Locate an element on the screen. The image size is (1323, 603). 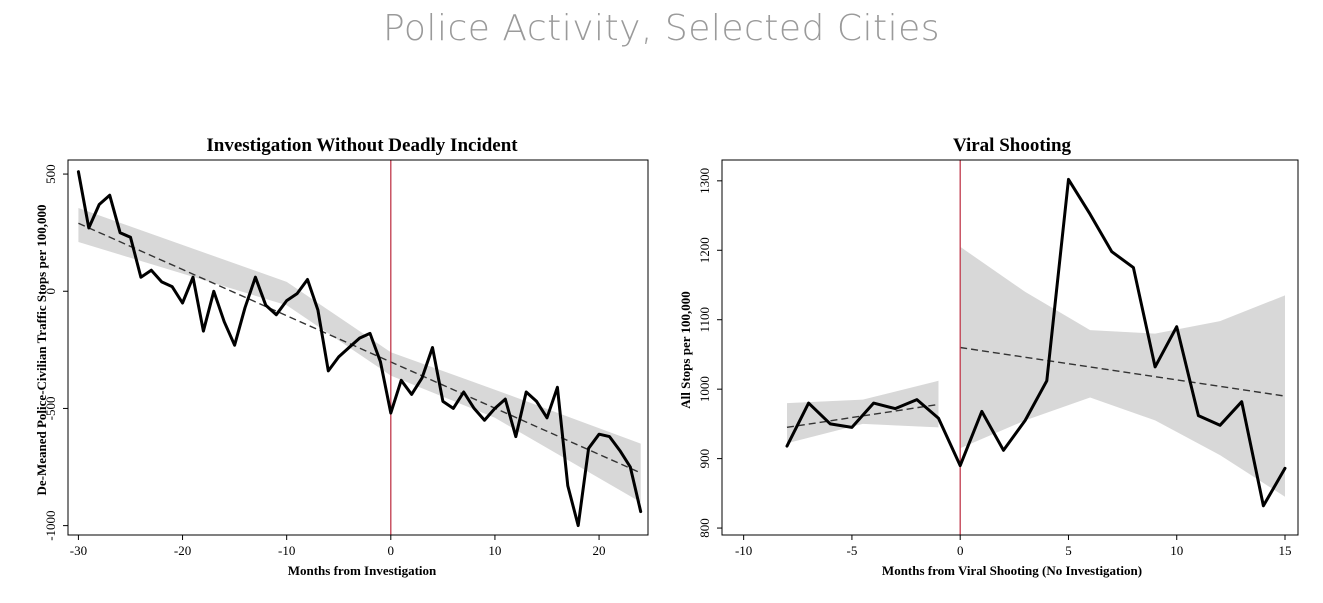
left-y-tick-label: -1000 is located at coordinates (50, 525).